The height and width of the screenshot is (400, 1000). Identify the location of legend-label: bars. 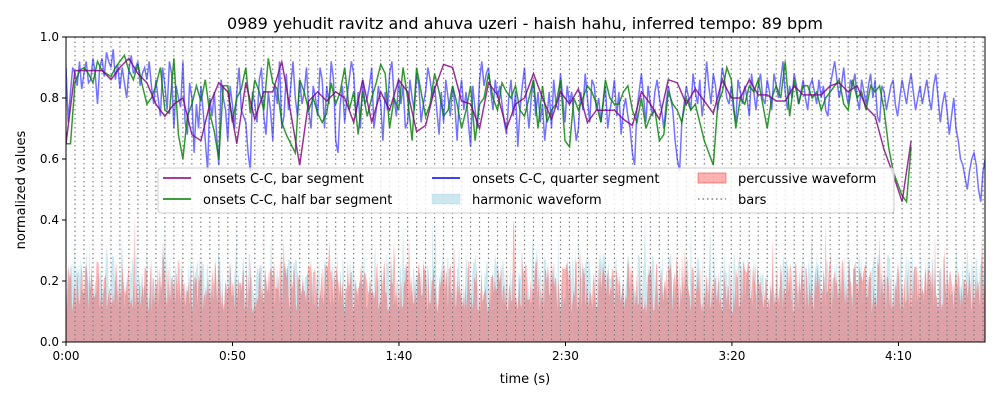
(752, 200).